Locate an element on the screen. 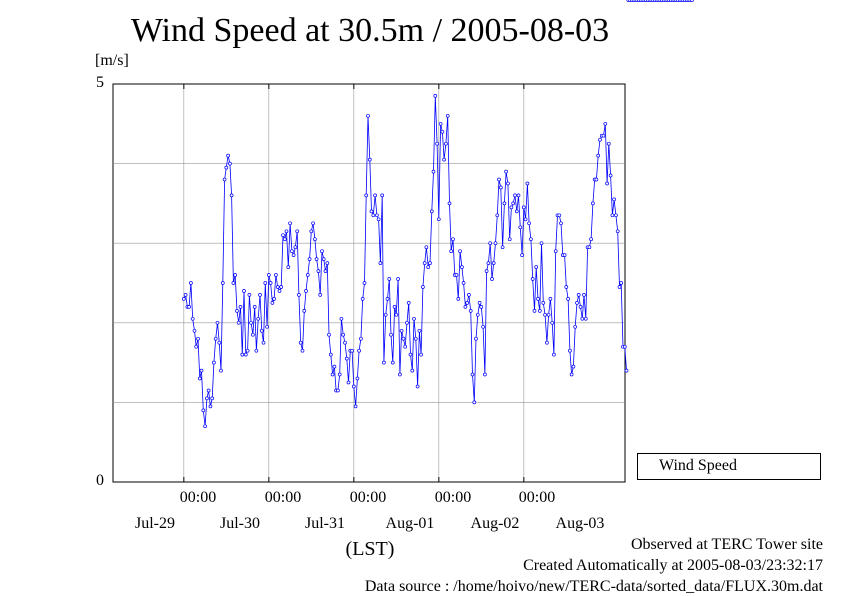  y-tick-label: 0 is located at coordinates (100, 480).